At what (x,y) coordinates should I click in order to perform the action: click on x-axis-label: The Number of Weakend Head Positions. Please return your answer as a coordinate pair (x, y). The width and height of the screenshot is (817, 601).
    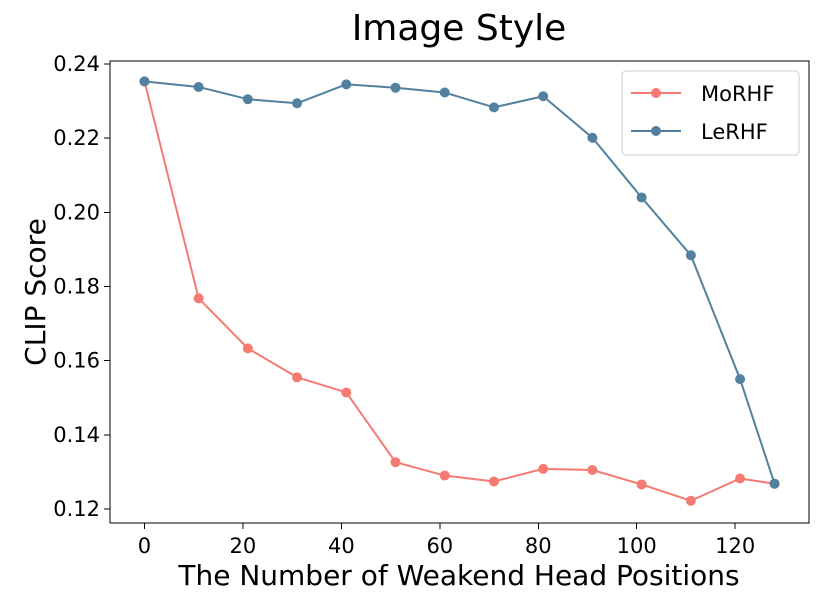
    Looking at the image, I should click on (458, 575).